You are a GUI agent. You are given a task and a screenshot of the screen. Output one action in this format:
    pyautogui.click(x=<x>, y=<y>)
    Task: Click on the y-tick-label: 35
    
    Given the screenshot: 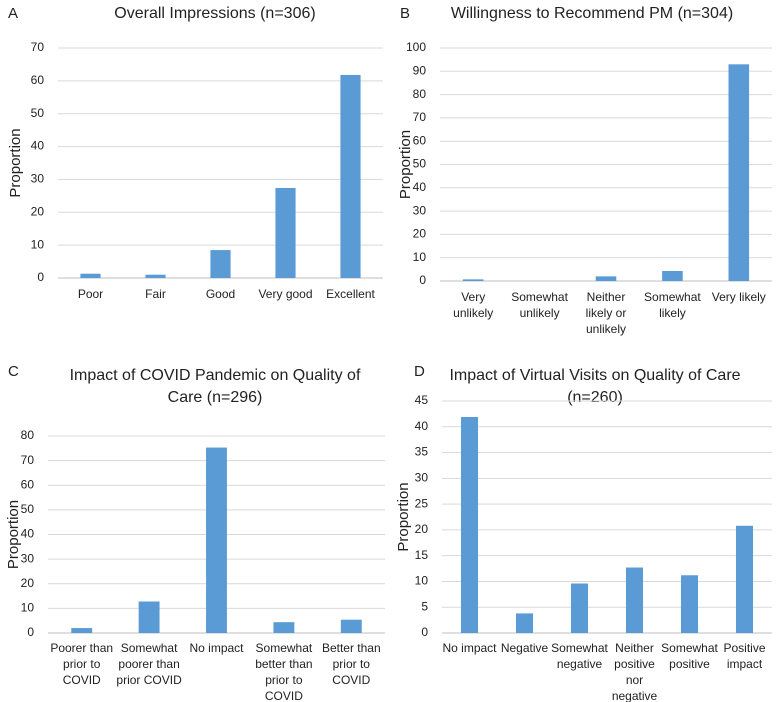 What is the action you would take?
    pyautogui.click(x=422, y=452)
    